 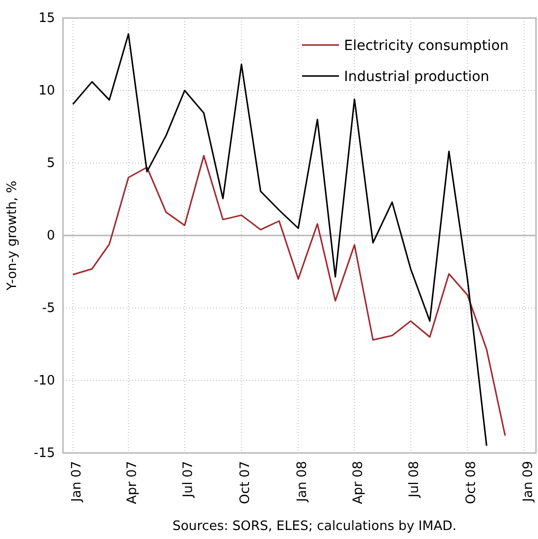 What do you see at coordinates (414, 479) in the screenshot?
I see `x-tick-label: Jul 08` at bounding box center [414, 479].